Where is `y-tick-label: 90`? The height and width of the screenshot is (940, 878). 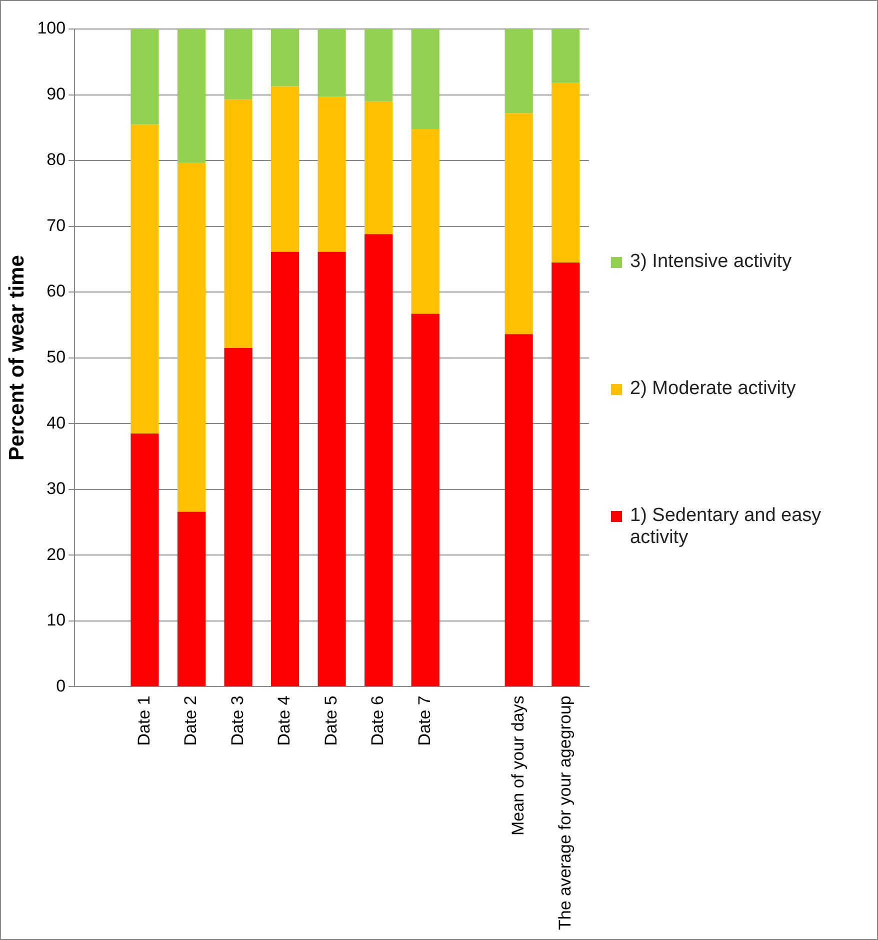
y-tick-label: 90 is located at coordinates (56, 94).